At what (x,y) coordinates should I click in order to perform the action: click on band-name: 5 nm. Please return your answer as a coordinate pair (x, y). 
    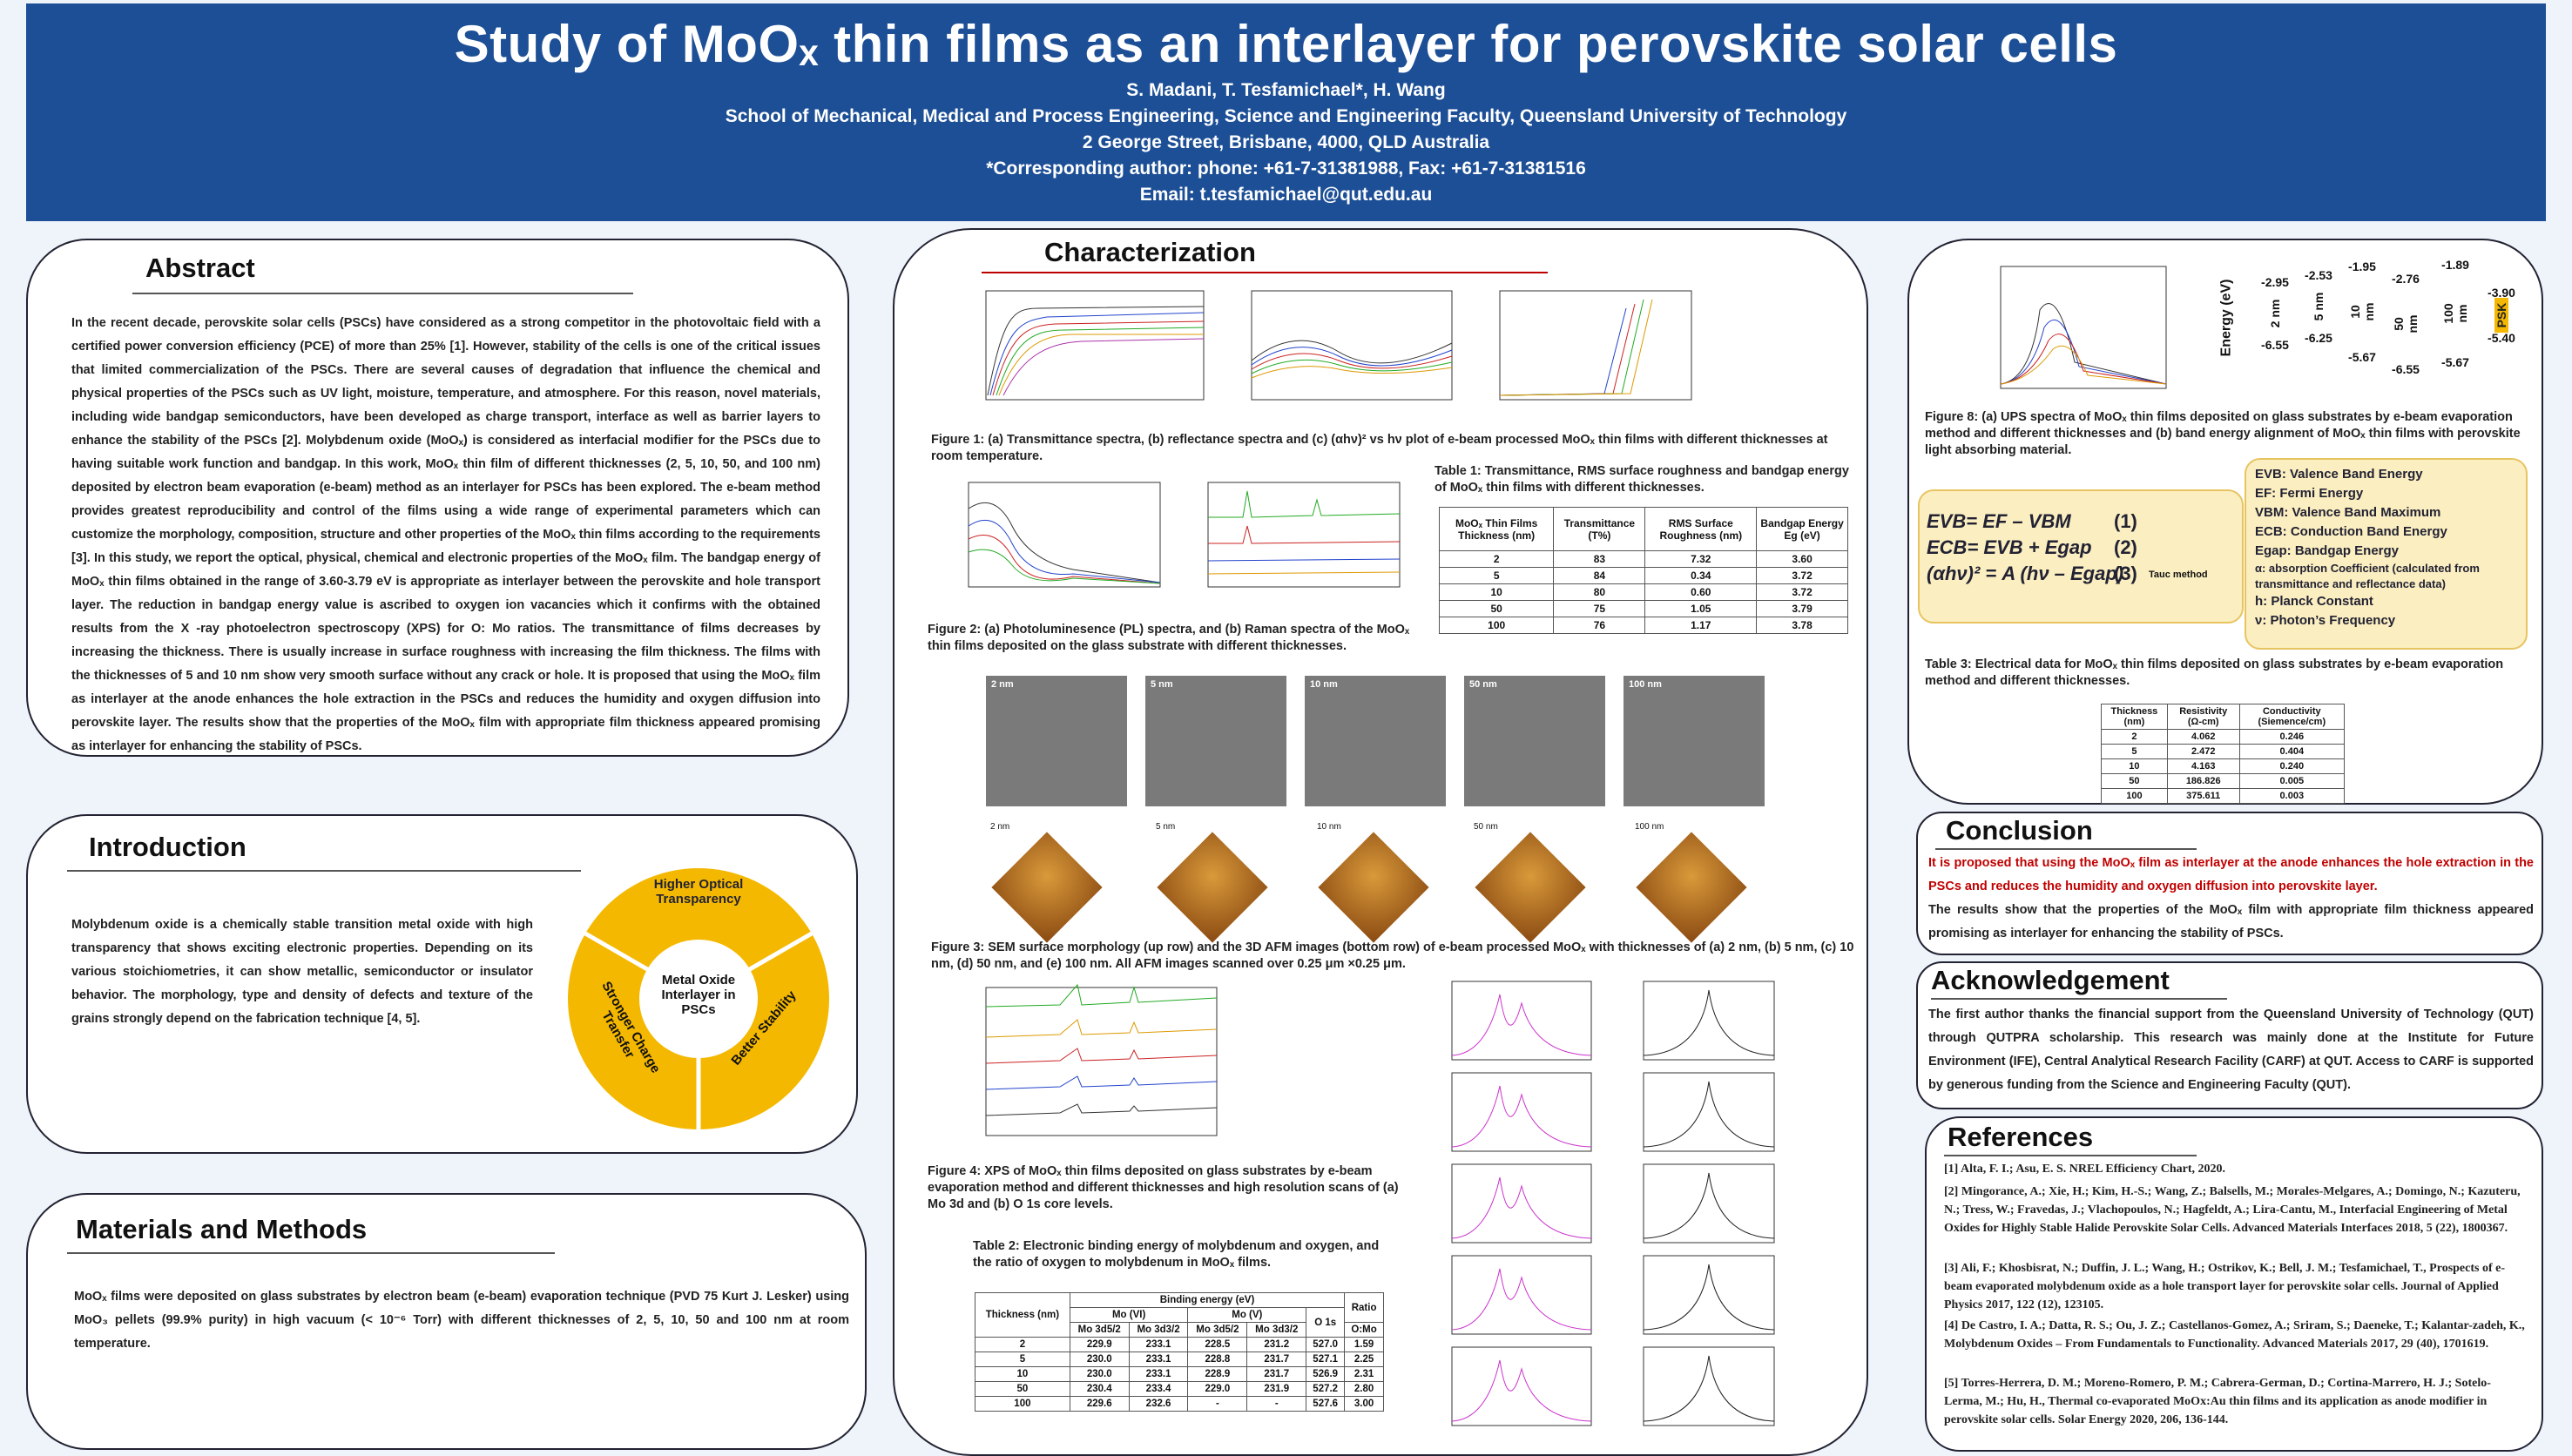
    Looking at the image, I should click on (2319, 306).